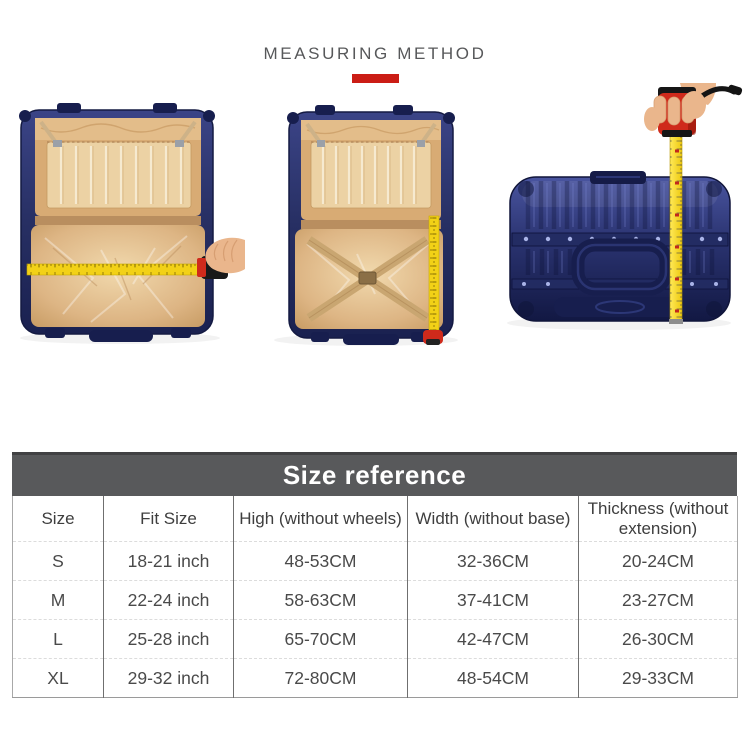 Image resolution: width=750 pixels, height=750 pixels. I want to click on cell-fit-size: 22-24 inch, so click(168, 600).